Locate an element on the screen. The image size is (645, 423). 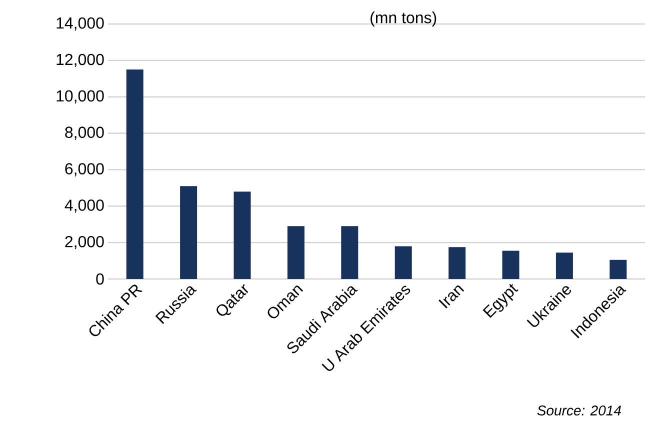
y-tick-label: 8,000 is located at coordinates (84, 133).